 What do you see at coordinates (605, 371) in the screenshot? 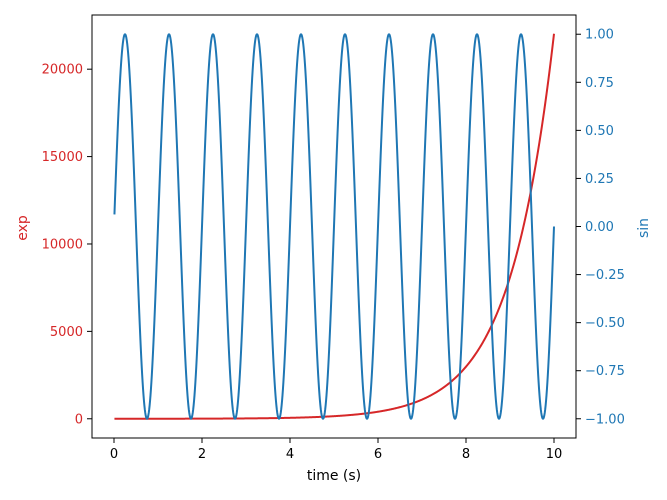
I see `right-tick-label: −0.75` at bounding box center [605, 371].